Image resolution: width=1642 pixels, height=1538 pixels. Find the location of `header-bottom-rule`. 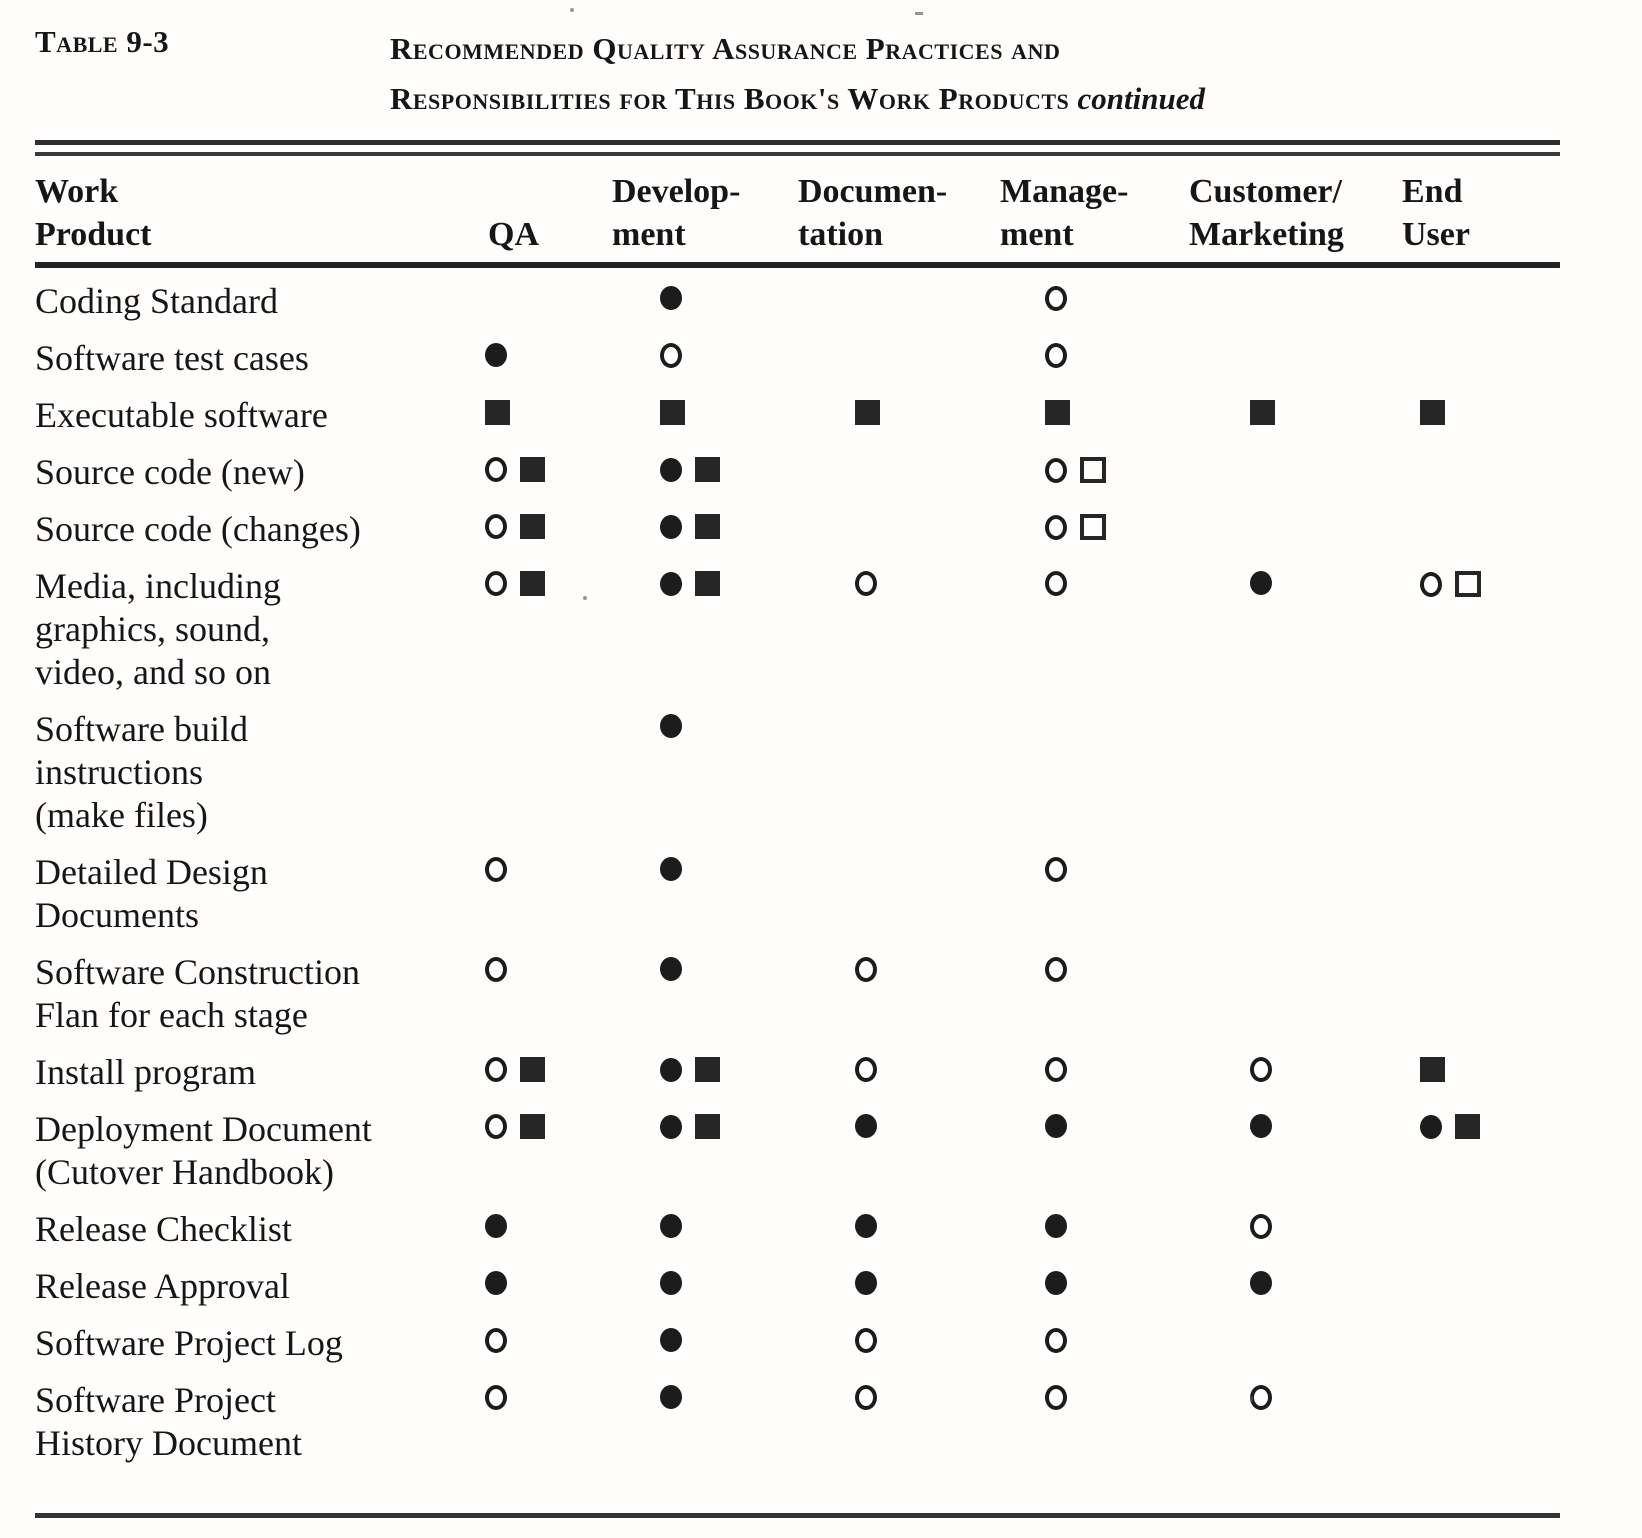

header-bottom-rule is located at coordinates (797, 265).